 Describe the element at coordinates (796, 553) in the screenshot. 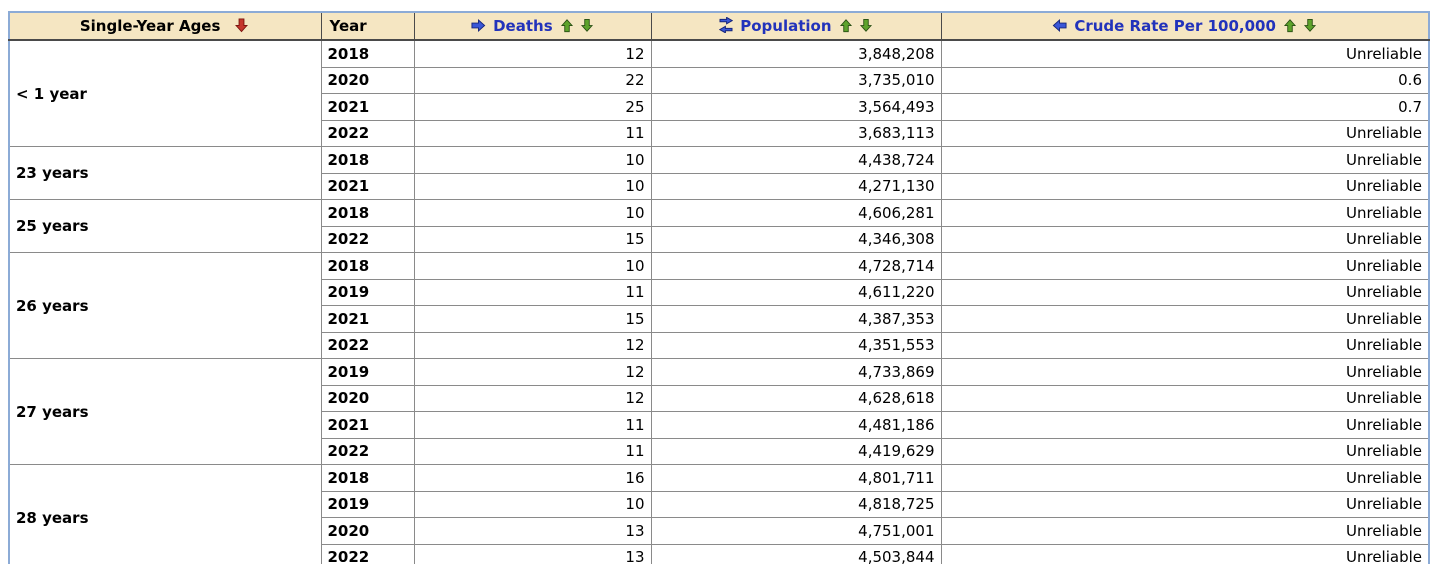

I see `population-cell: 4,503,844` at that location.